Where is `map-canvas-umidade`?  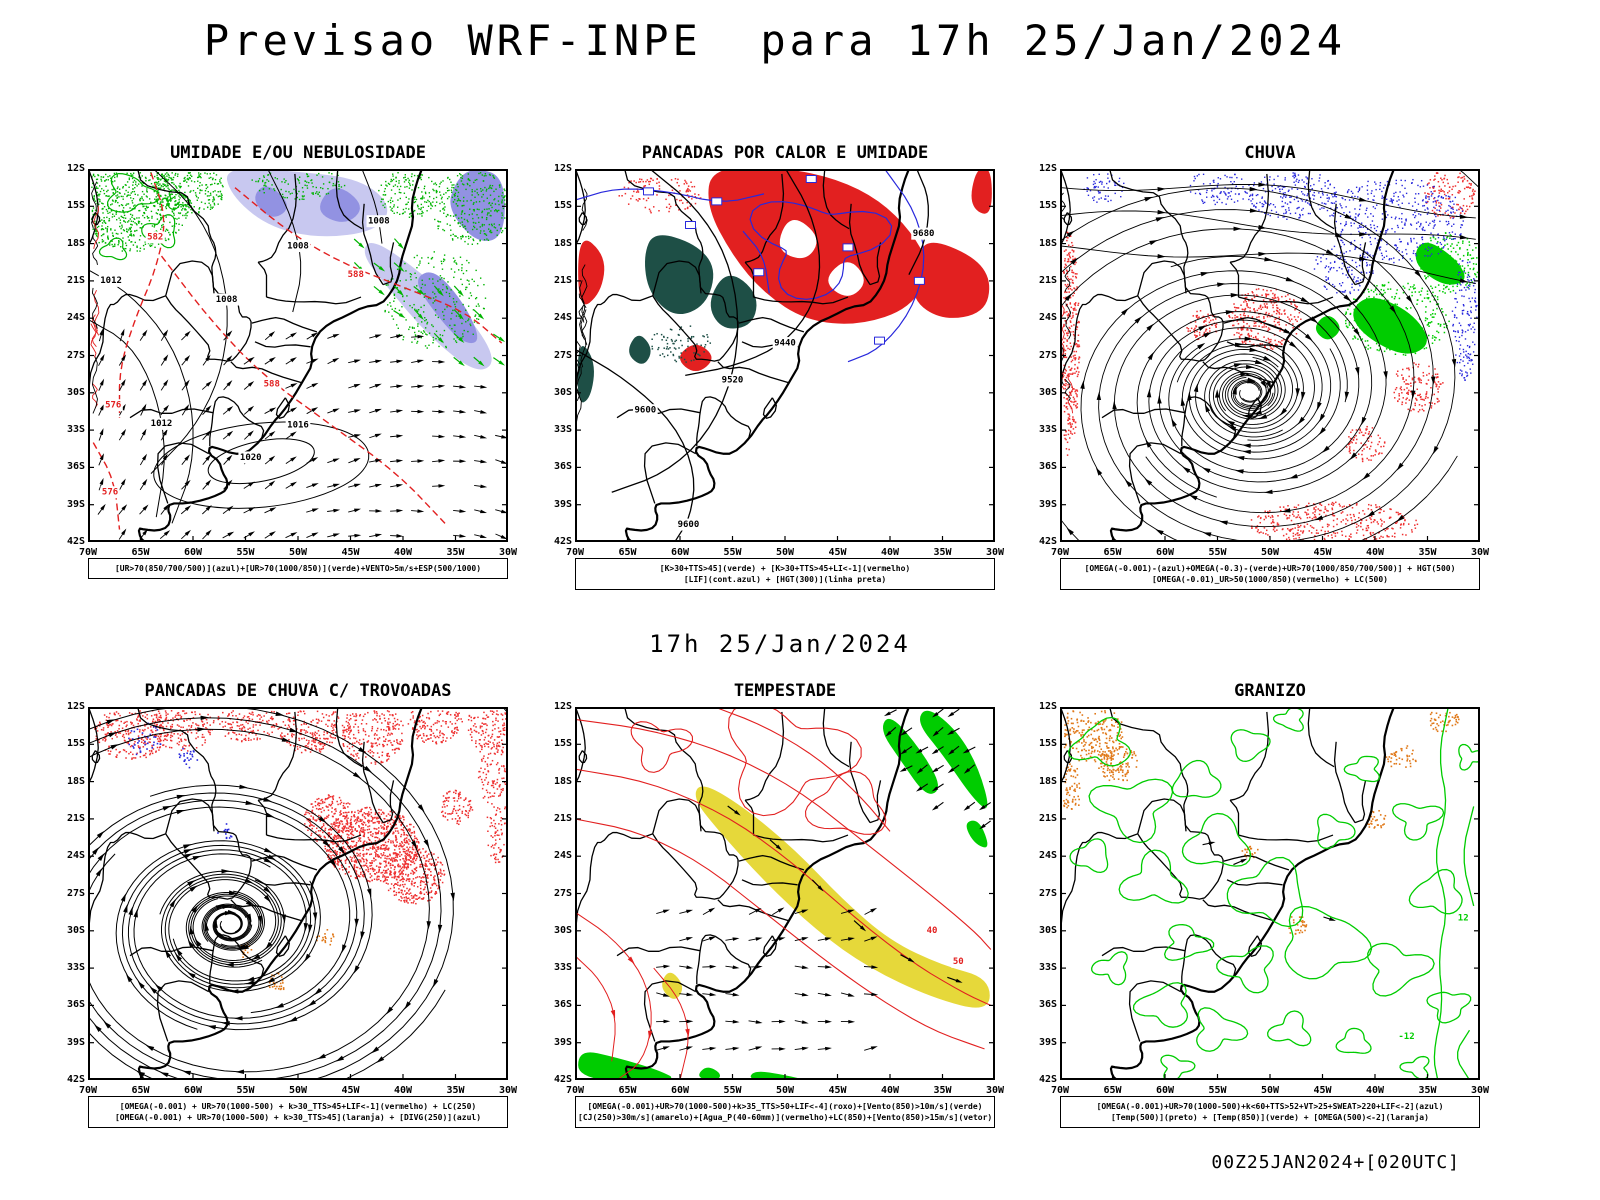
map-canvas-umidade is located at coordinates (298, 355).